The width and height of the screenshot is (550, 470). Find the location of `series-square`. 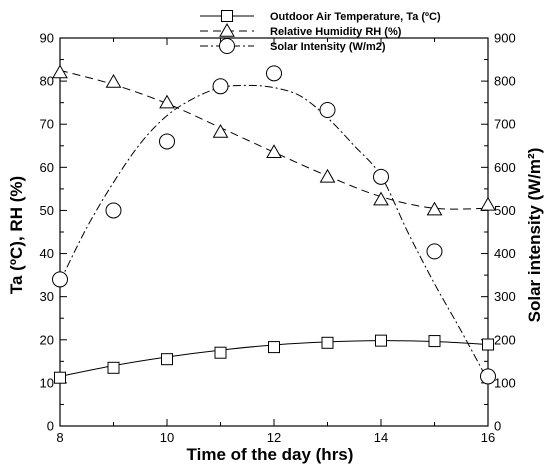

series-square is located at coordinates (274, 359).